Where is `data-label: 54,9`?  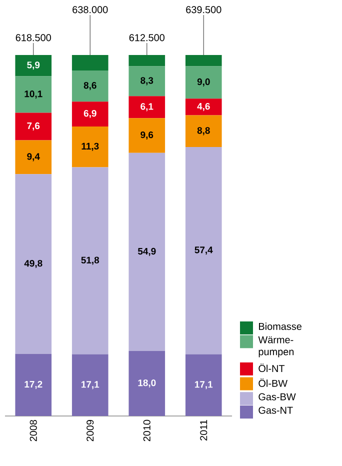
data-label: 54,9 is located at coordinates (147, 252).